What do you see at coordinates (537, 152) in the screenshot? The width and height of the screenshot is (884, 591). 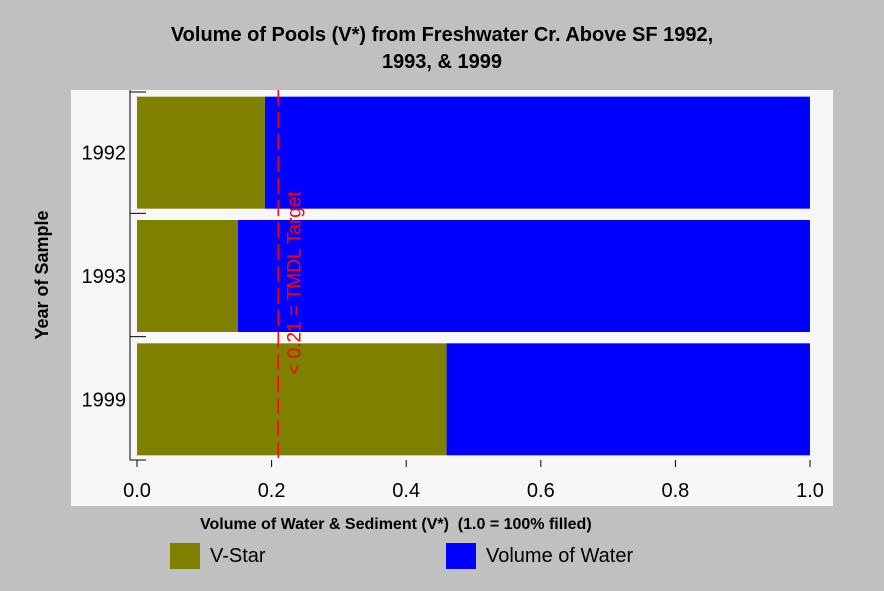 I see `bar-1992-volume-of-water` at bounding box center [537, 152].